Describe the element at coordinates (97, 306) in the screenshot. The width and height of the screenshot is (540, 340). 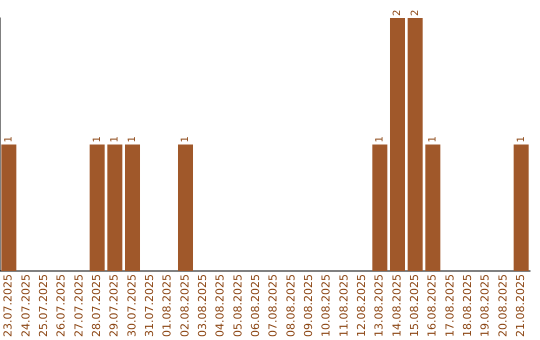
I see `x-tick-label: 28.07.2025` at that location.